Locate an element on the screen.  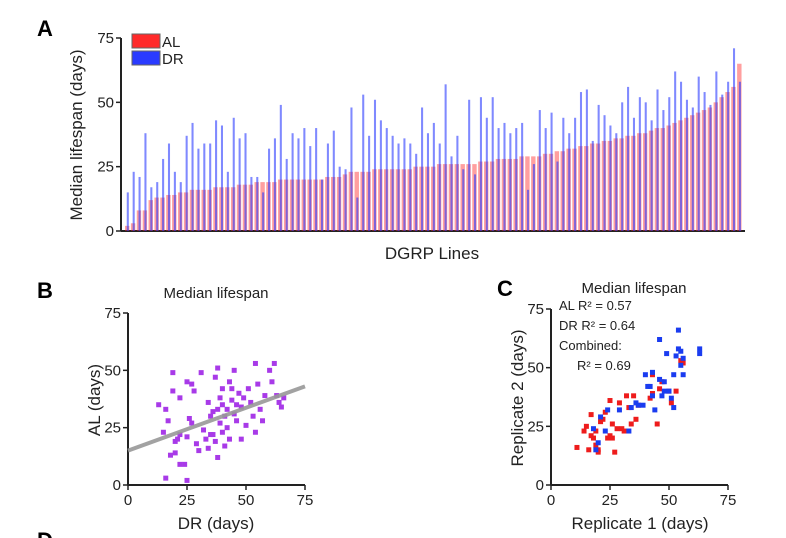
c-annotation-combined-r2: R² = 0.69 is located at coordinates (604, 365).